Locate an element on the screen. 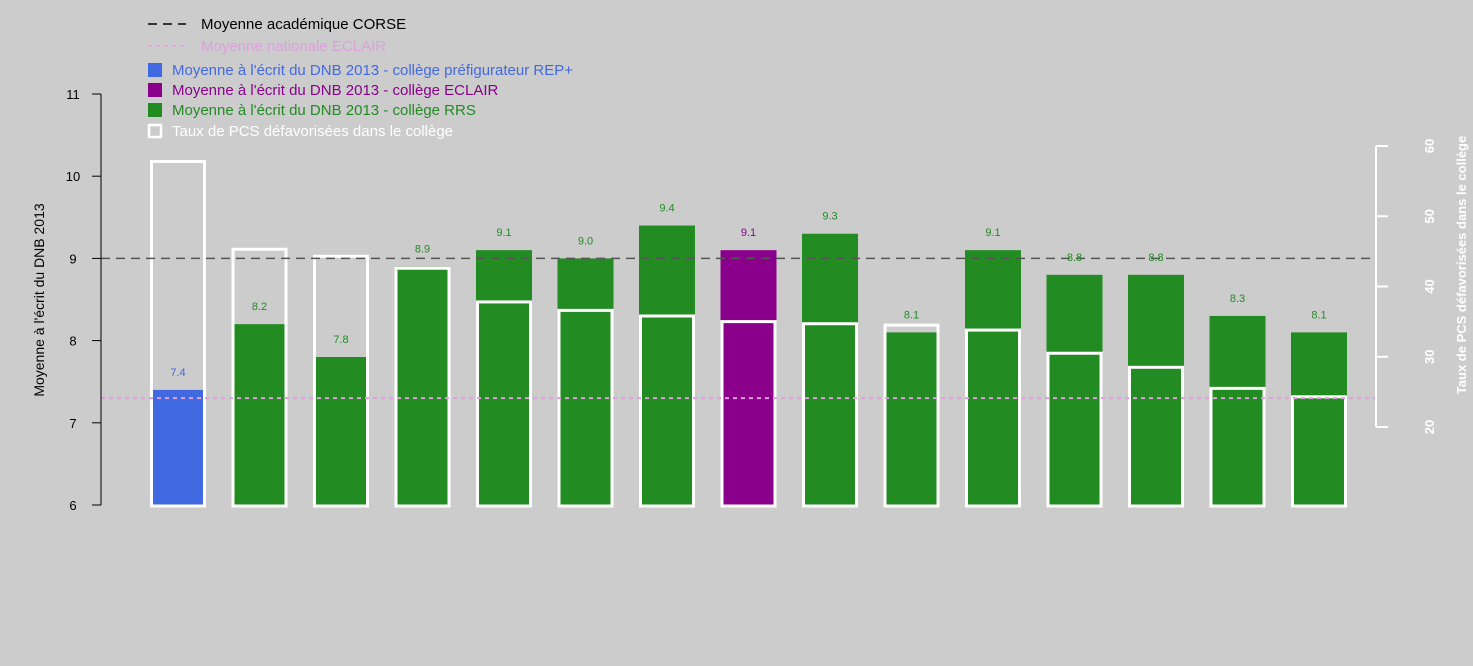 Image resolution: width=1473 pixels, height=666 pixels. value-label: 9.0 is located at coordinates (585, 241).